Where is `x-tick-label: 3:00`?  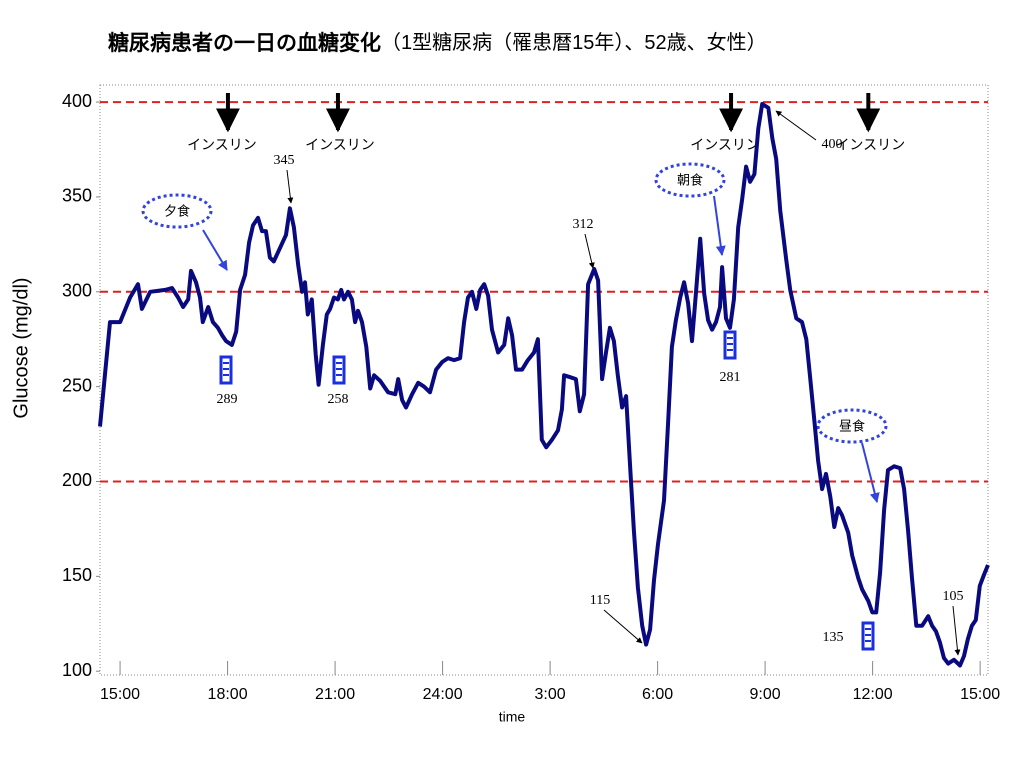
x-tick-label: 3:00 is located at coordinates (550, 694).